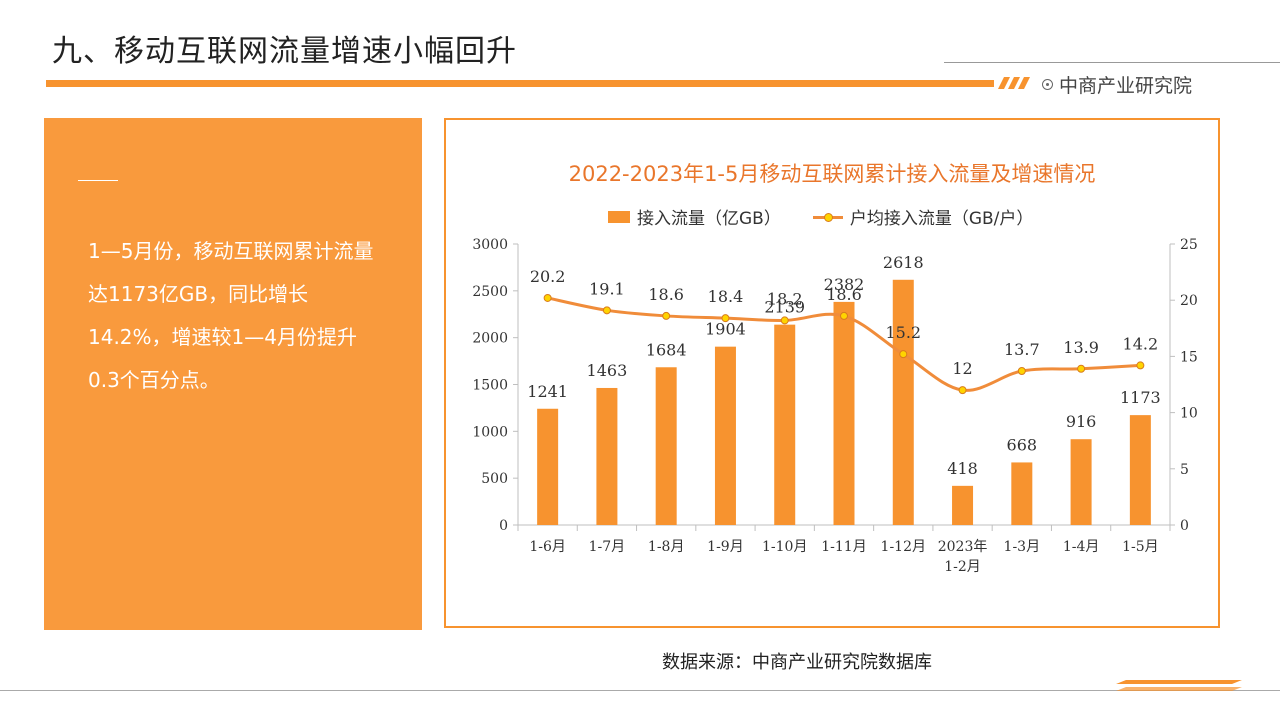 This screenshot has width=1280, height=720. Describe the element at coordinates (607, 370) in the screenshot. I see `bar-value-label: 1463` at that location.